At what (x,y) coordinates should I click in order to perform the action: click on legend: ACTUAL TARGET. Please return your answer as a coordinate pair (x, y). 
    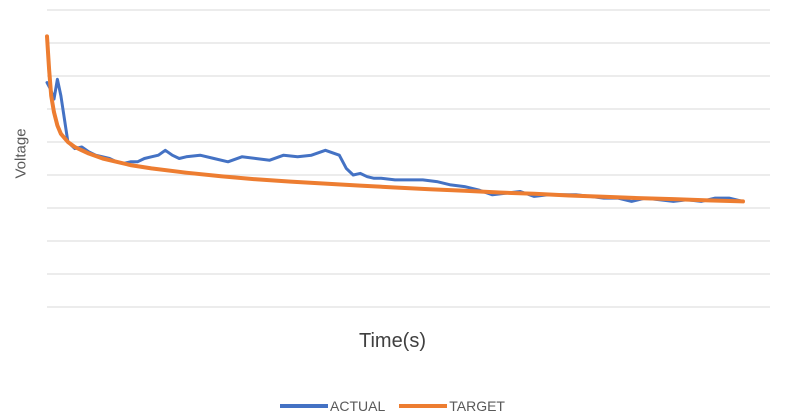
    Looking at the image, I should click on (392, 406).